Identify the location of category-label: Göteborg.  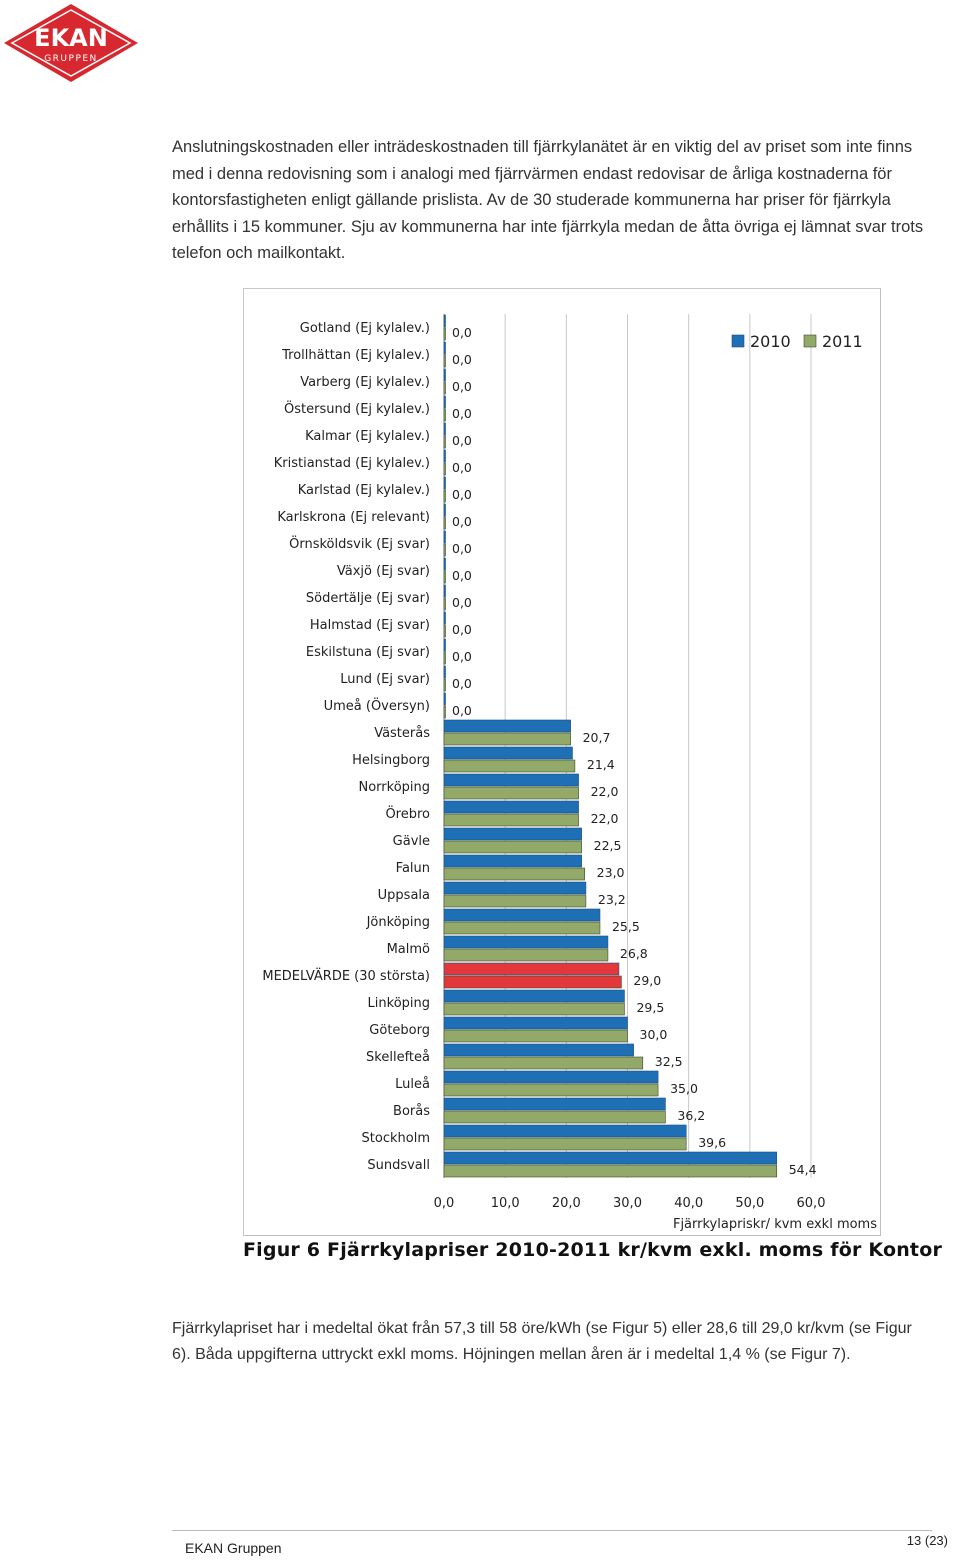
(399, 1030).